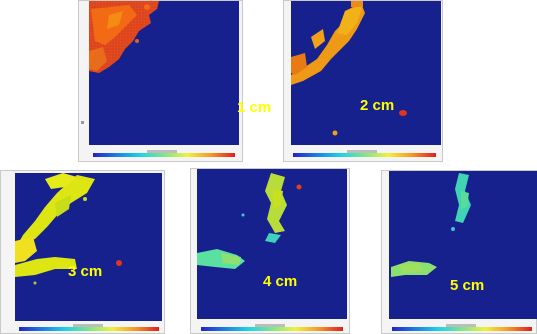 Image resolution: width=537 pixels, height=334 pixels. I want to click on panel-5cm: 5 cm, so click(459, 252).